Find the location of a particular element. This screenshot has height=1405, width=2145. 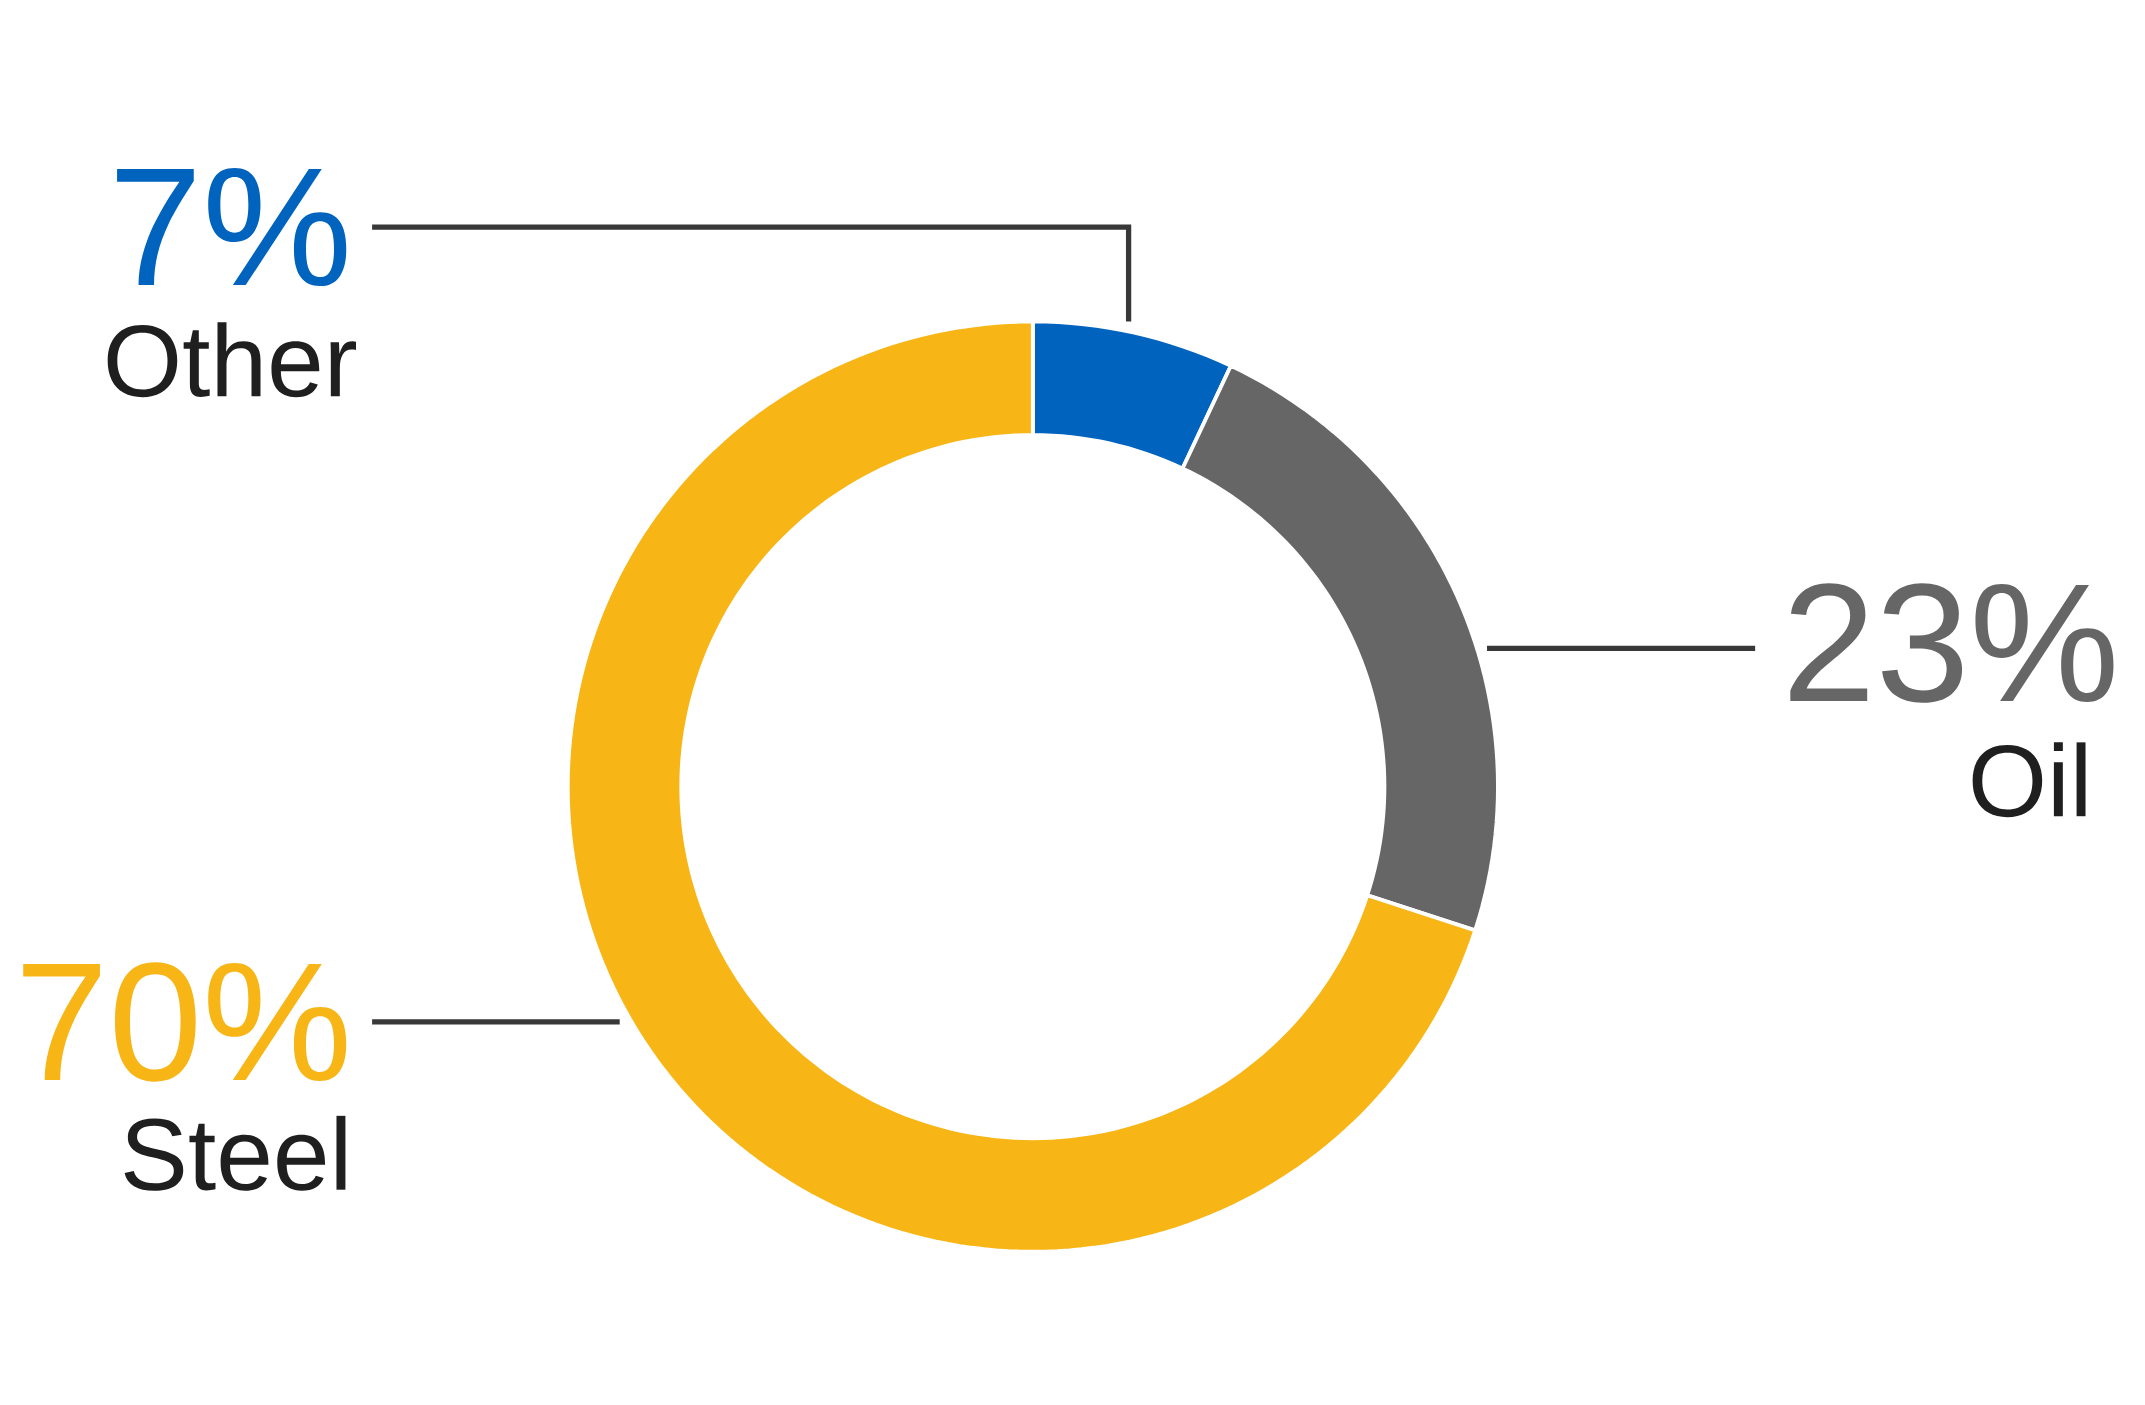

data-label: 23% is located at coordinates (1952, 643).